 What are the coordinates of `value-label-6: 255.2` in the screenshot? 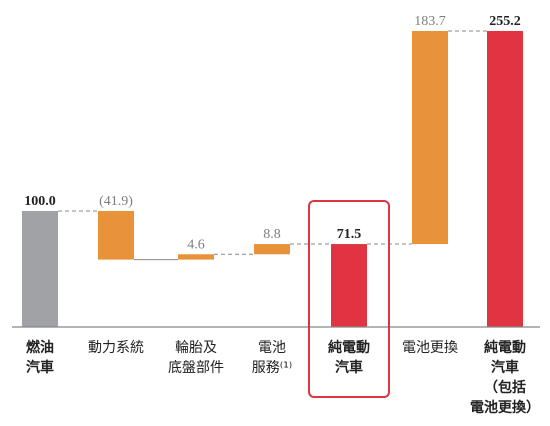 It's located at (505, 21).